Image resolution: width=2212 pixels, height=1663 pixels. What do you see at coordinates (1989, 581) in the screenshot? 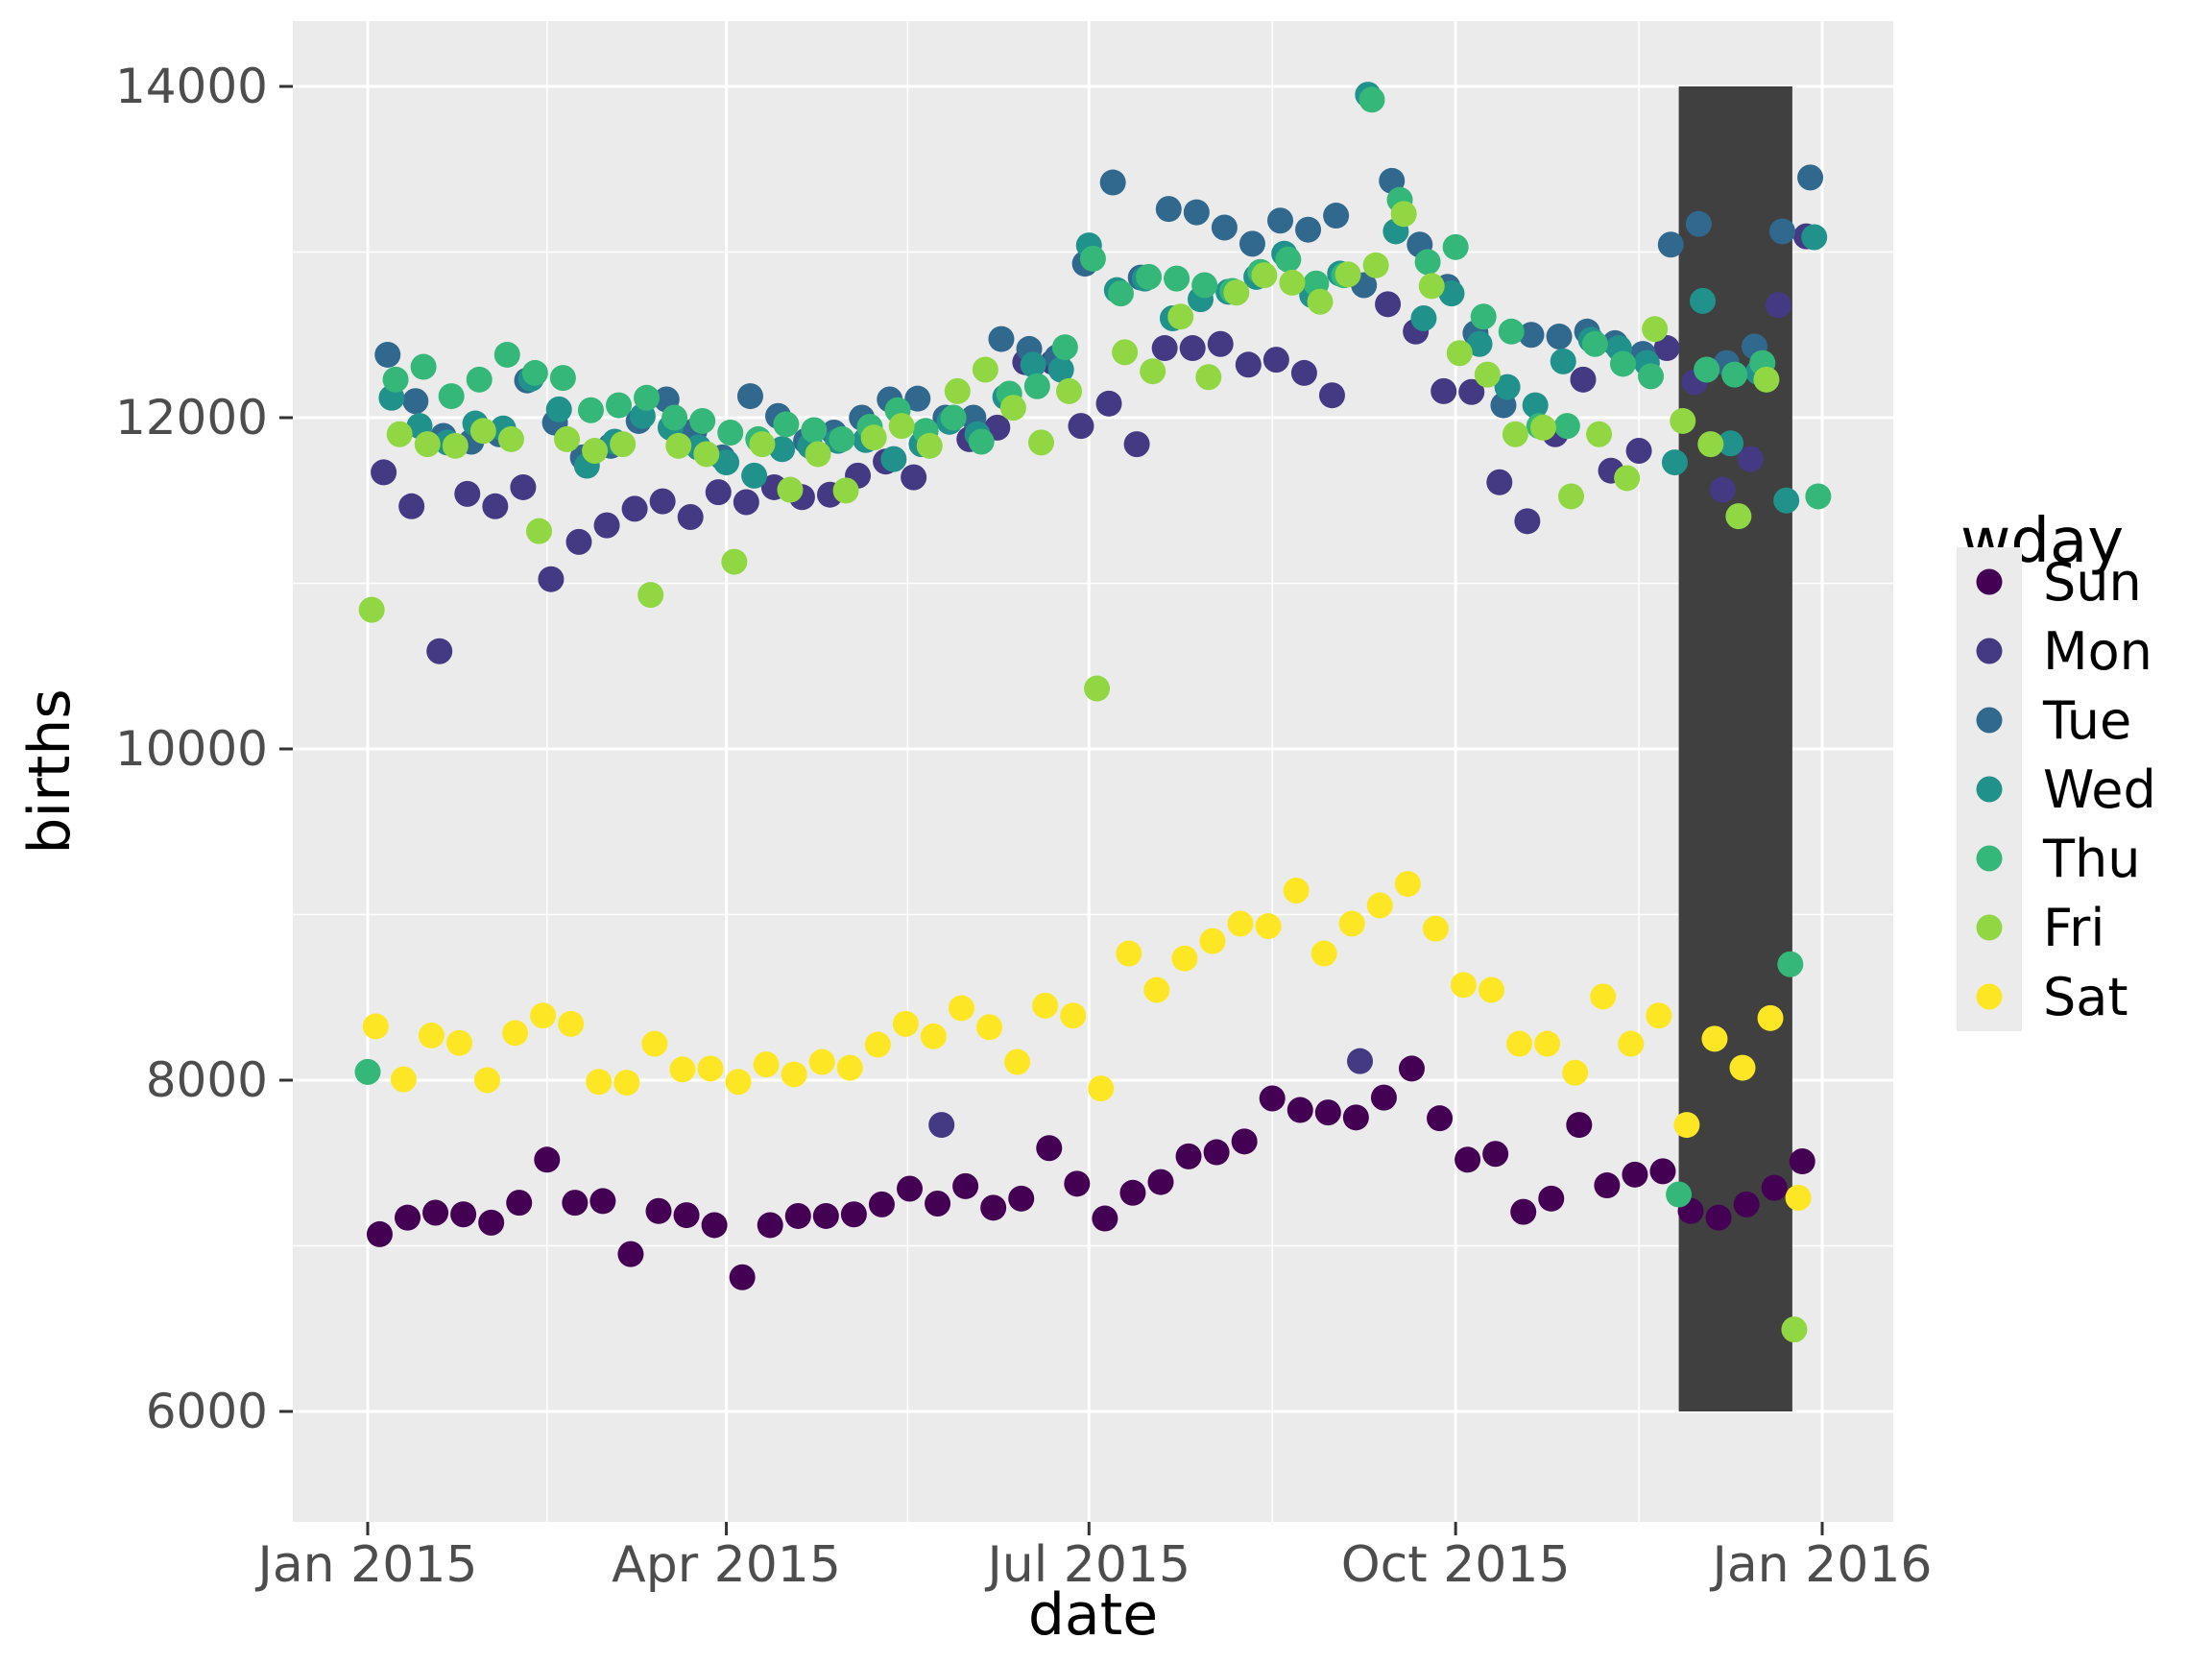
I see `legend-dot-sun` at bounding box center [1989, 581].